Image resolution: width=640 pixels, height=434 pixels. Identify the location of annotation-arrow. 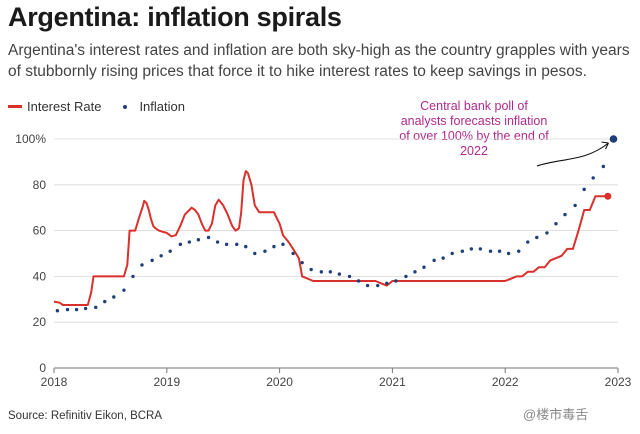
(572, 154).